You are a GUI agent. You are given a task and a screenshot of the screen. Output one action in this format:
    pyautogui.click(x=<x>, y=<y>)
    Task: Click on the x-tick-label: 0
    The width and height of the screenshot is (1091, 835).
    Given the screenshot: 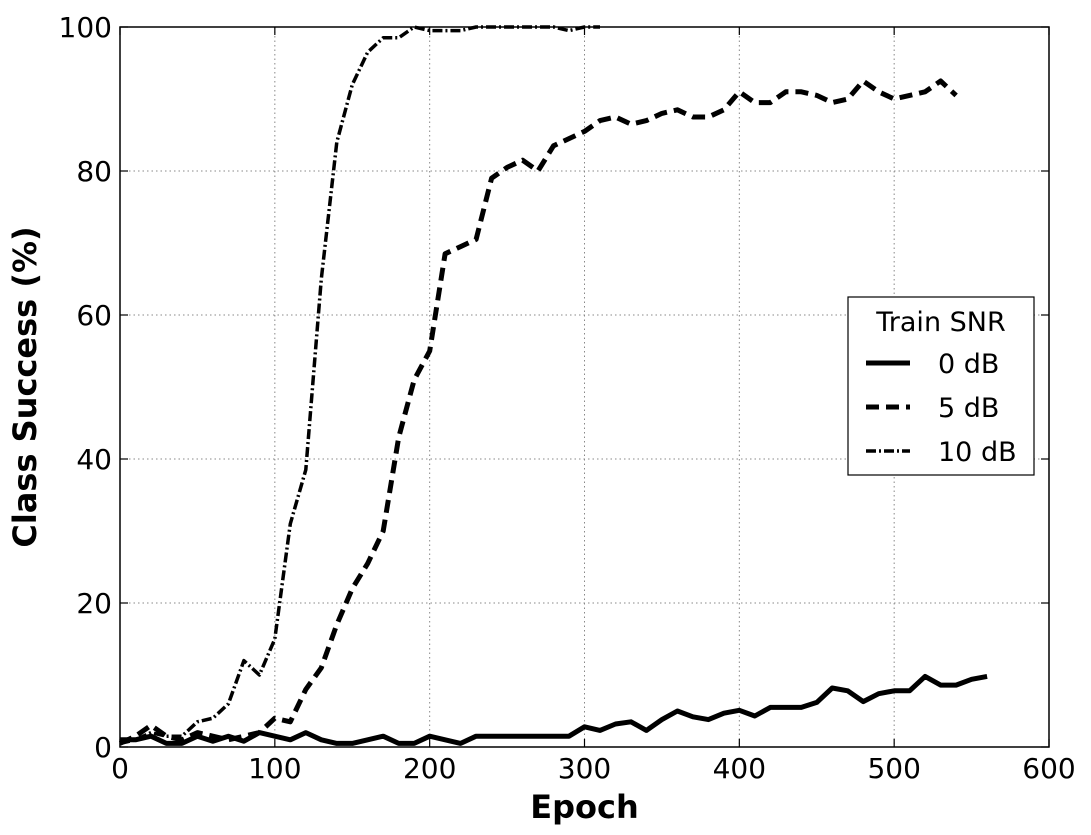 What is the action you would take?
    pyautogui.click(x=120, y=768)
    